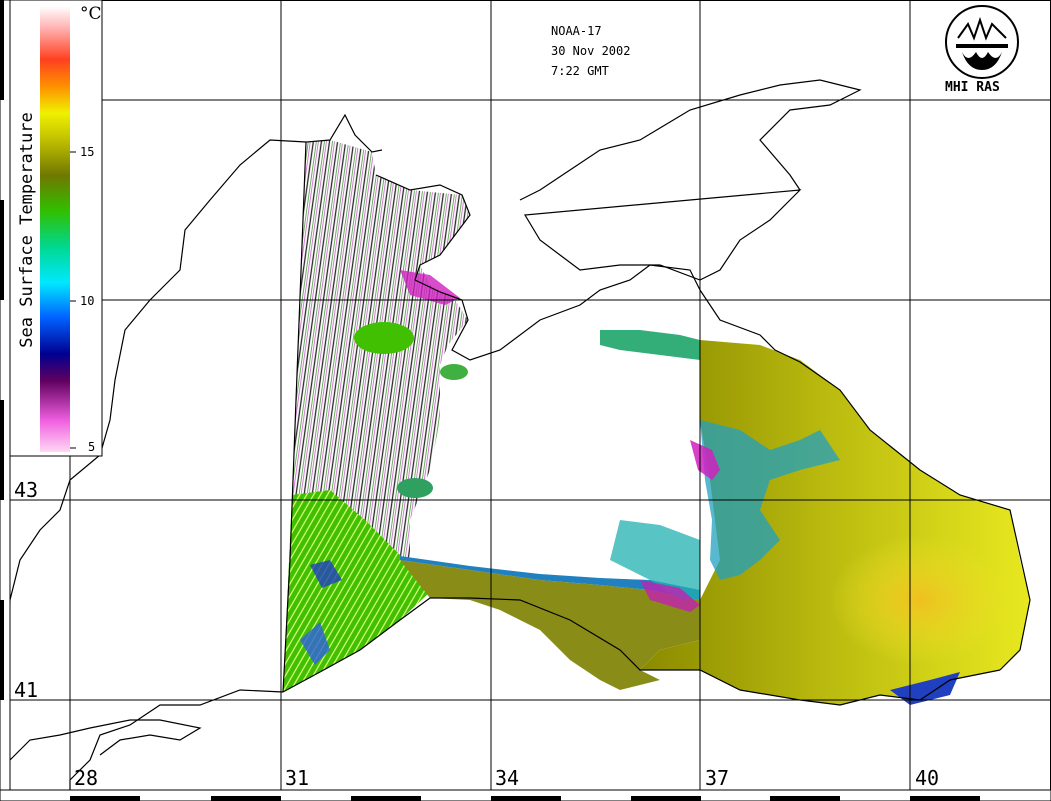 This screenshot has width=1051, height=801. I want to click on logo-text: MHI RAS, so click(972, 87).